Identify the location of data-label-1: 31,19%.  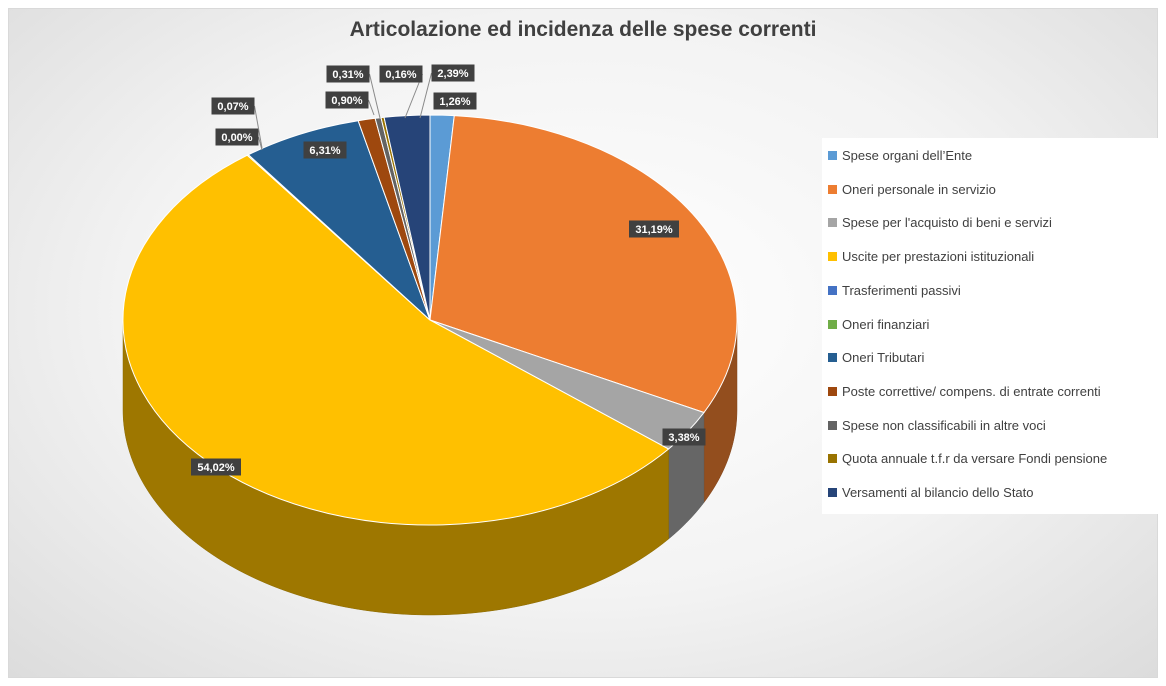
(654, 230).